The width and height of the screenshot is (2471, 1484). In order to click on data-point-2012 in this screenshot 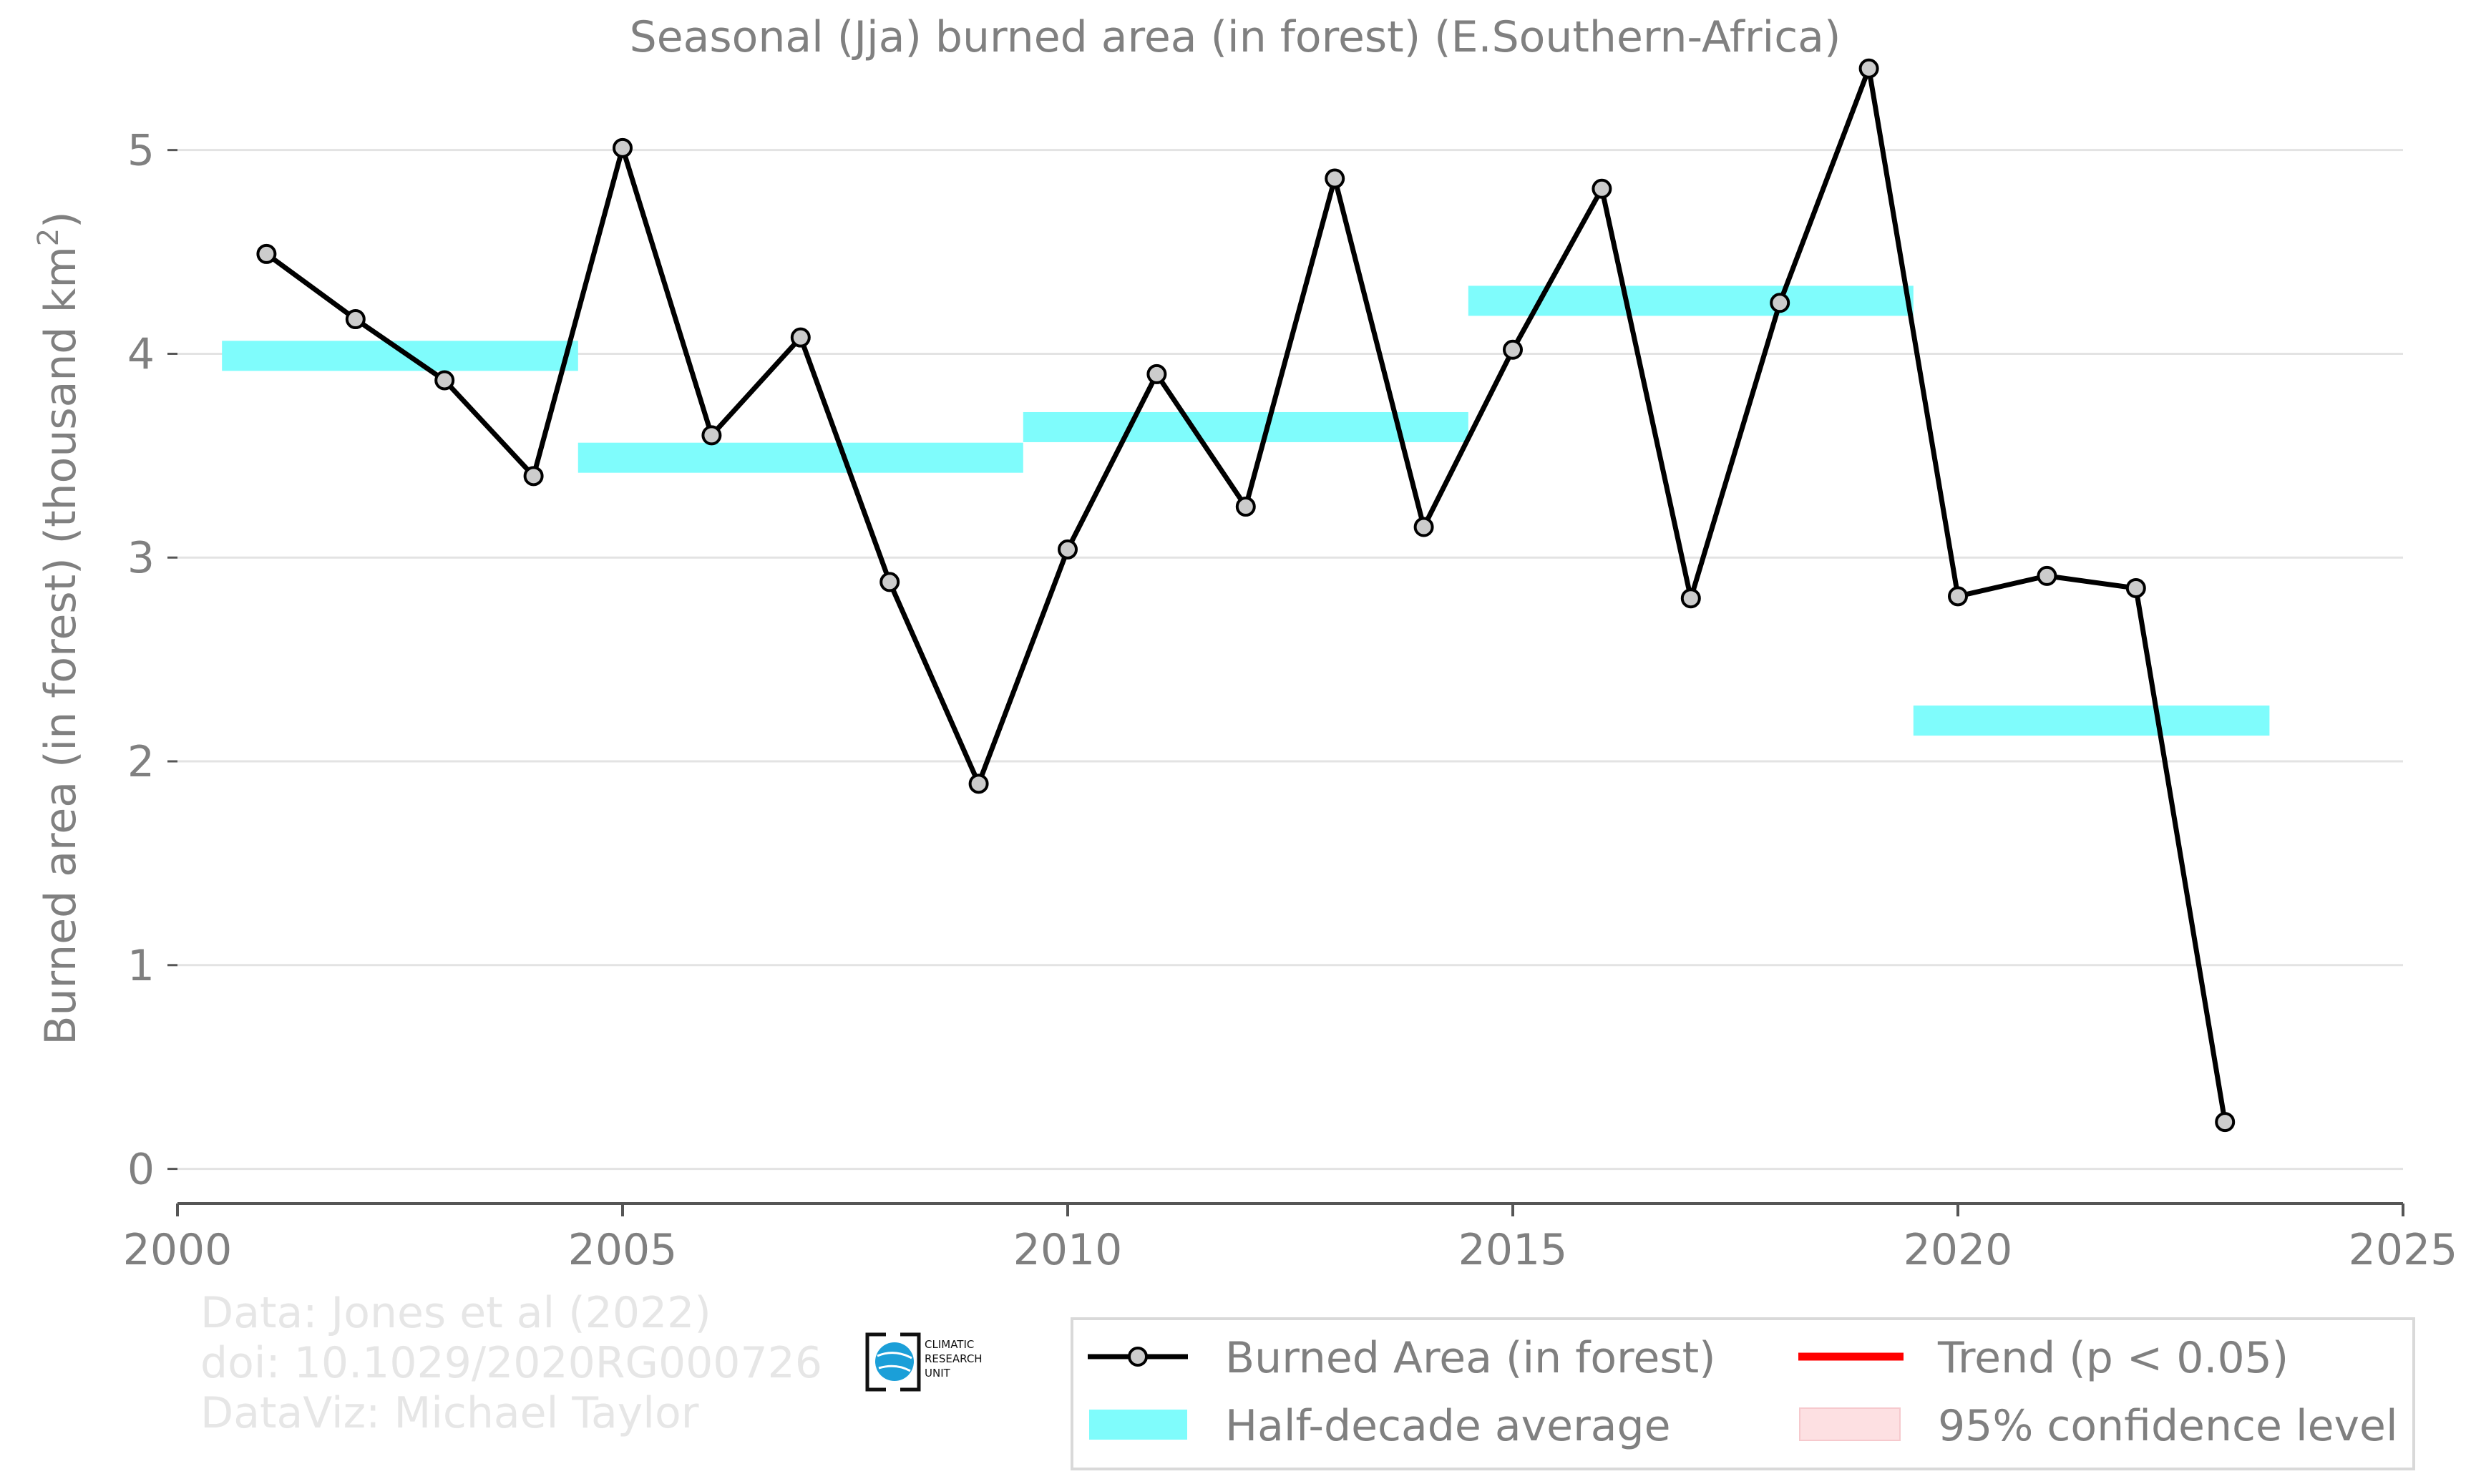, I will do `click(1245, 507)`.